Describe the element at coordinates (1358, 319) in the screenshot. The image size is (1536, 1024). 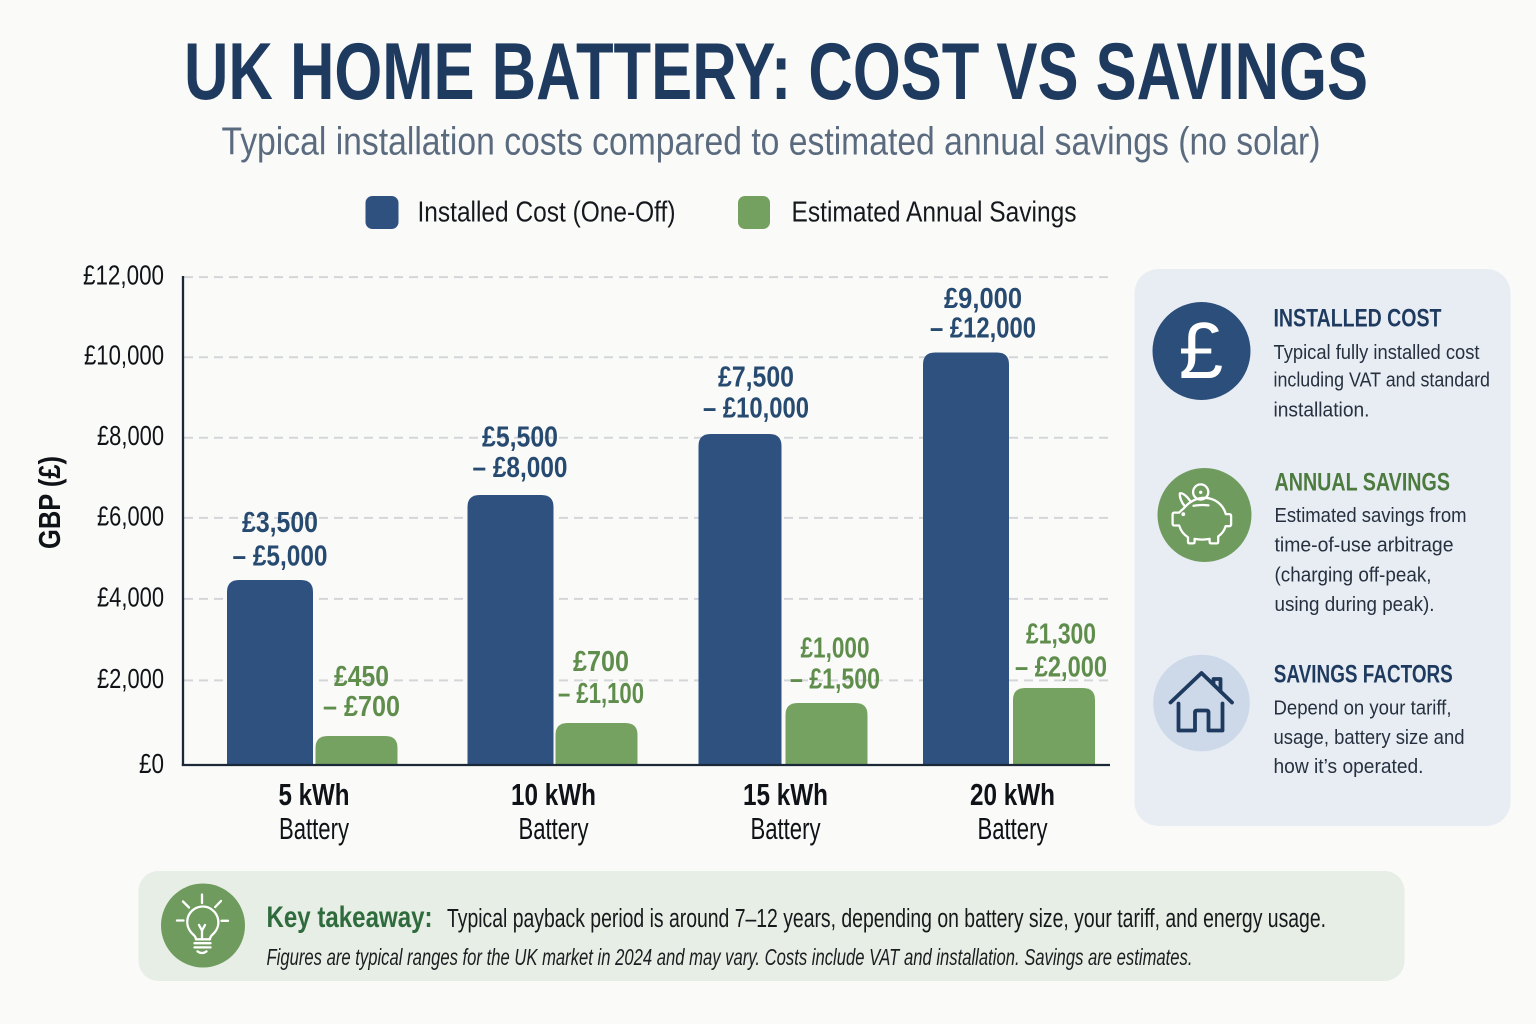
I see `svg-text: INSTALLED COST` at that location.